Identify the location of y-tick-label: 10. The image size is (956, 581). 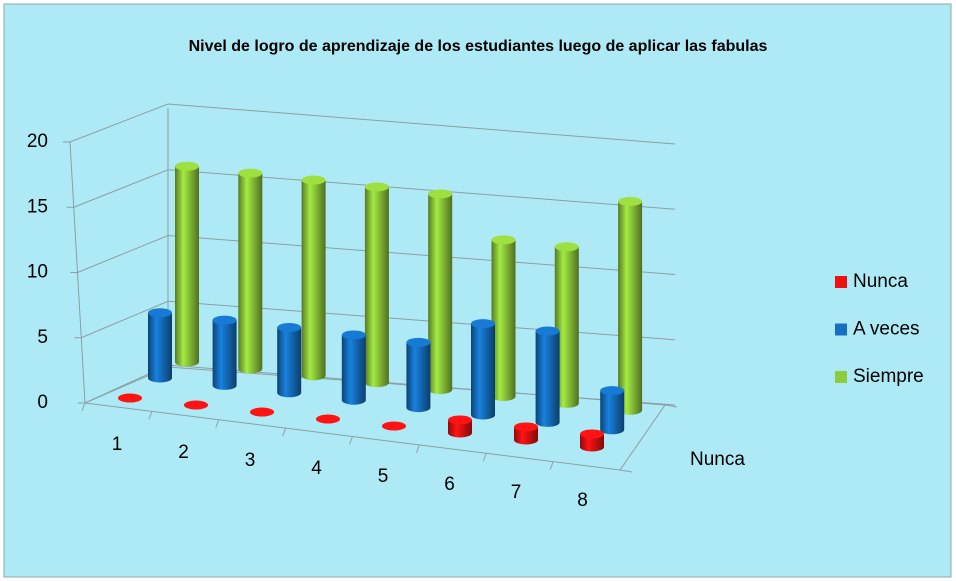
(37, 272).